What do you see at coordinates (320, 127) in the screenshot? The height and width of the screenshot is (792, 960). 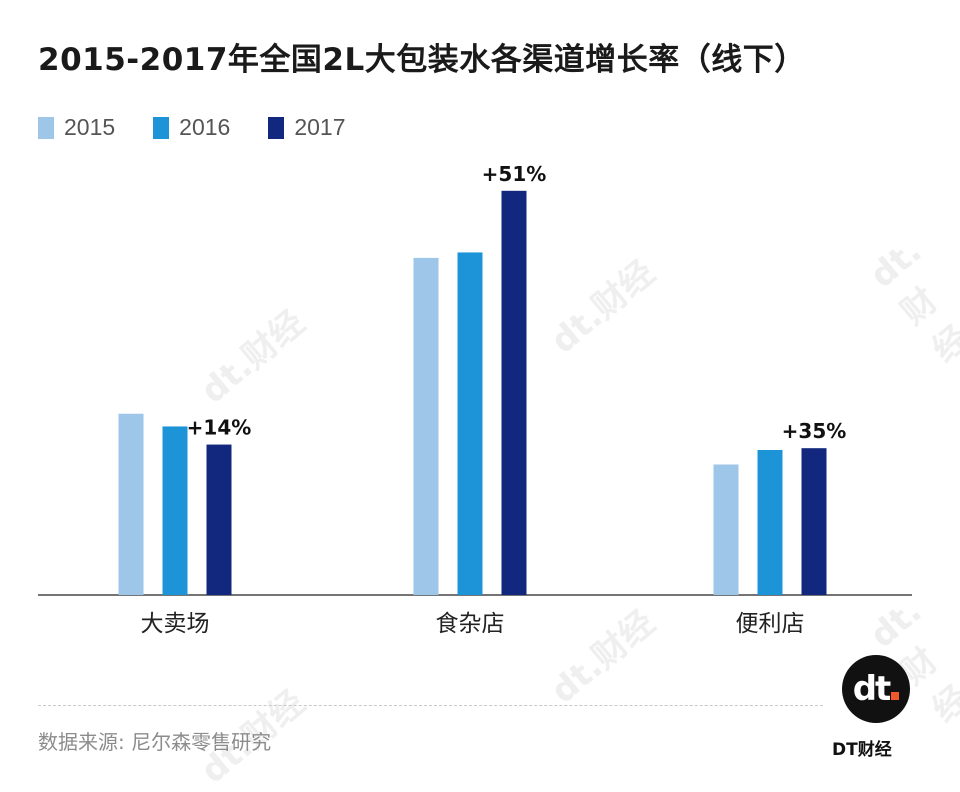 I see `legend-label: 2017` at bounding box center [320, 127].